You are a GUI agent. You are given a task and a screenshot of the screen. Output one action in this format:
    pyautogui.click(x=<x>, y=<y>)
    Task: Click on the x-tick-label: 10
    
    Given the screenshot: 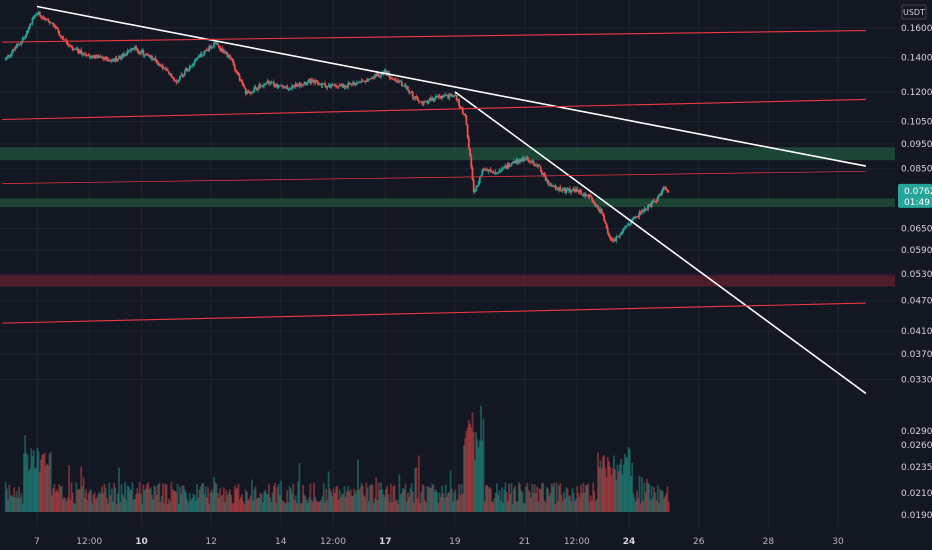 What is the action you would take?
    pyautogui.click(x=141, y=542)
    